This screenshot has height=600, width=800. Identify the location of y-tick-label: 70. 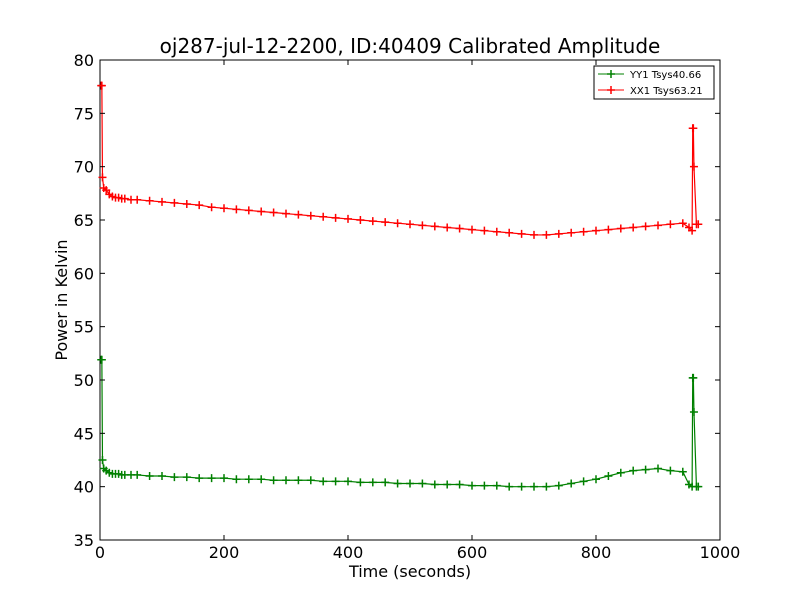
(84, 167).